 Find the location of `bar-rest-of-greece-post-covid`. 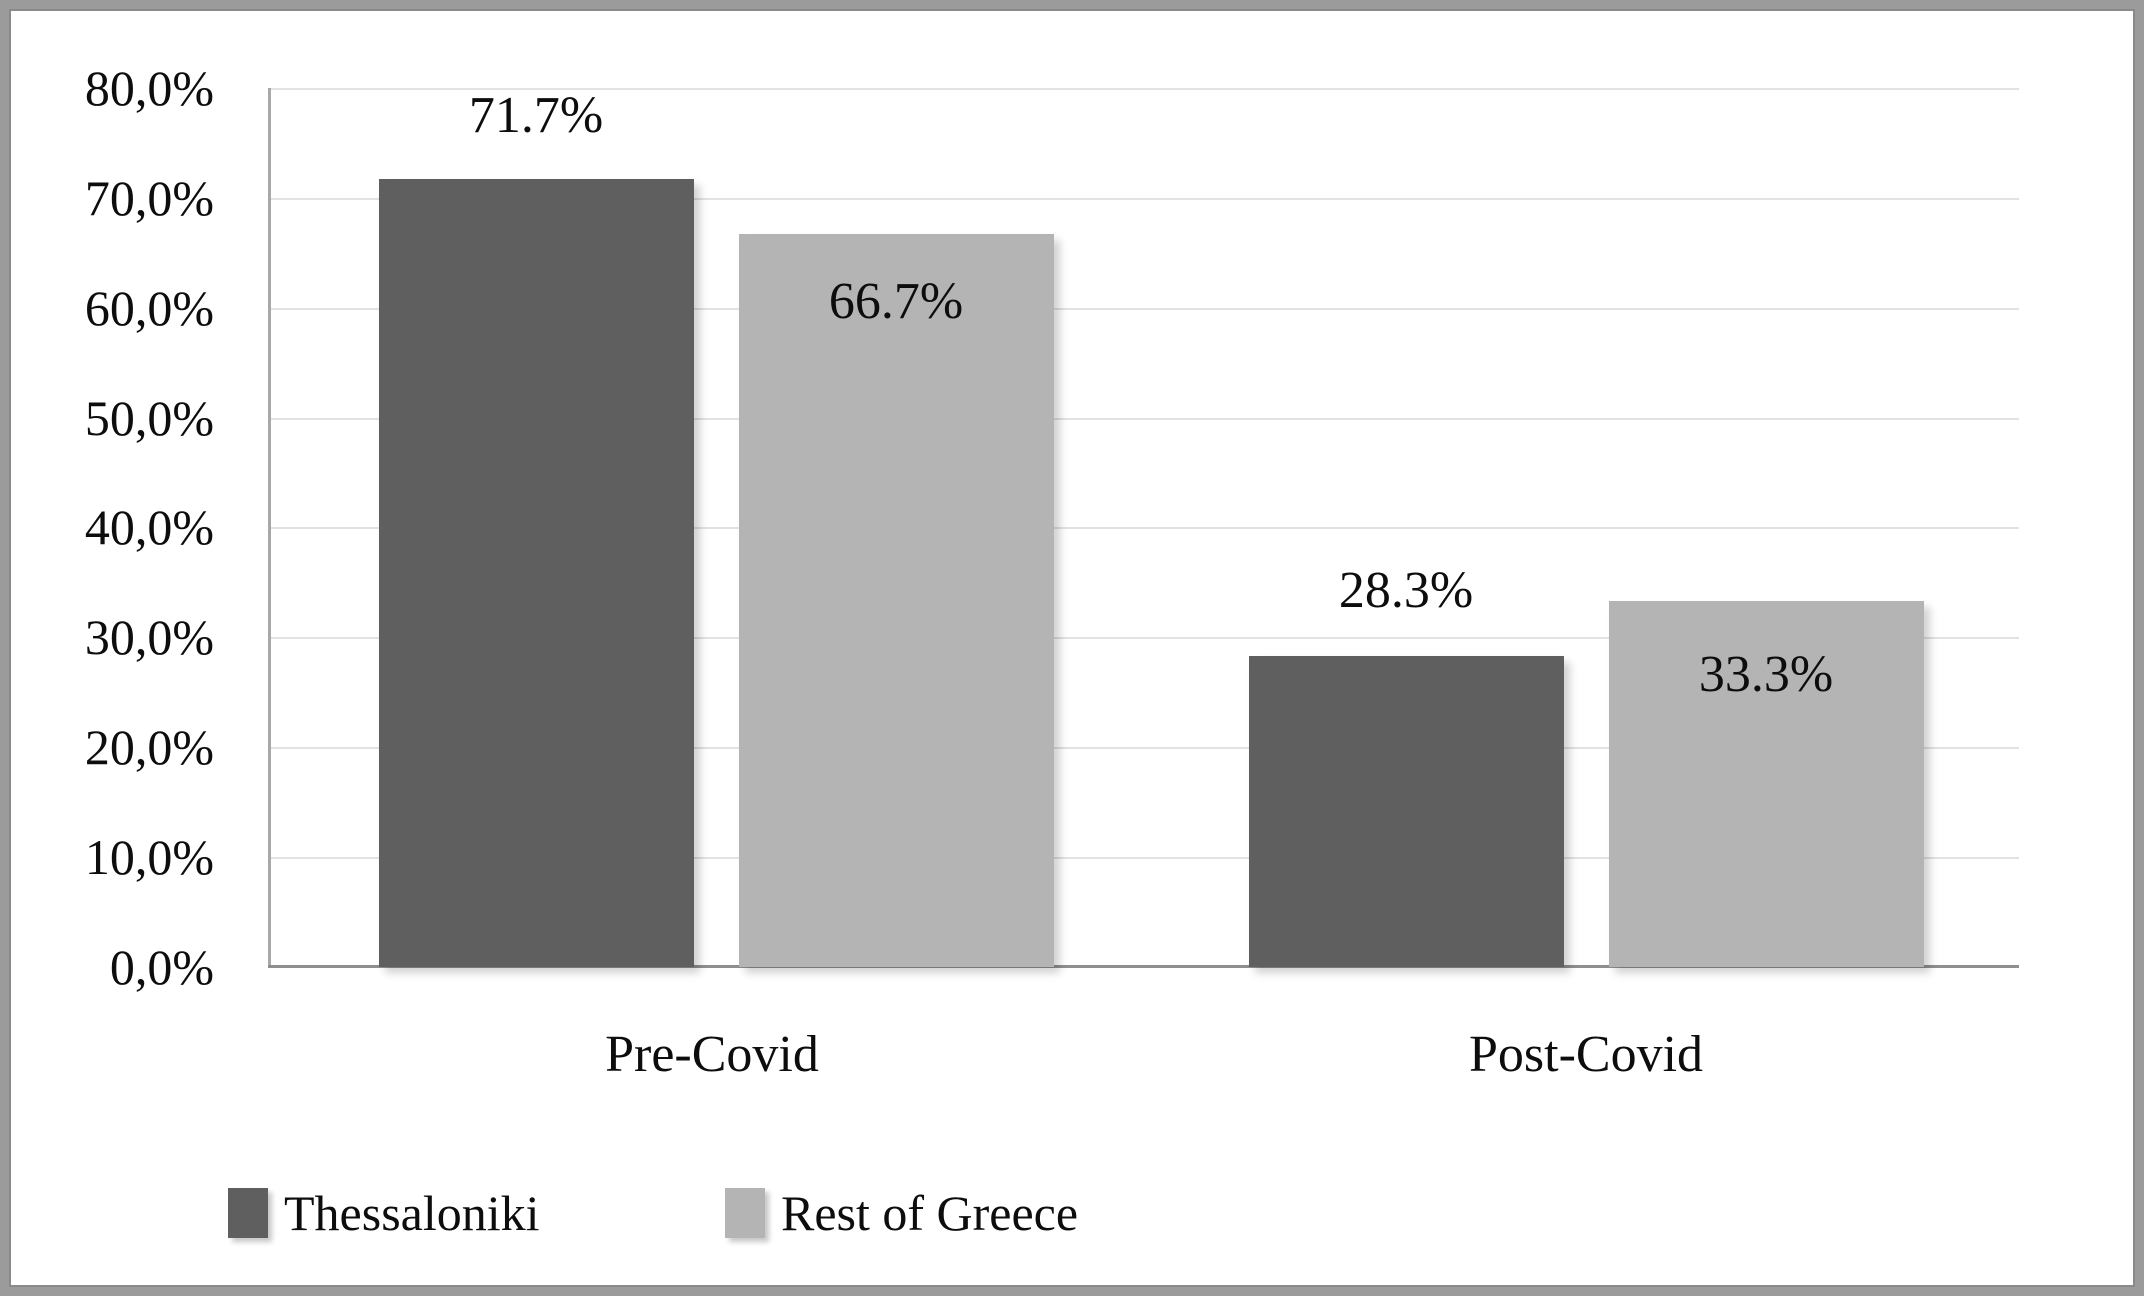

bar-rest-of-greece-post-covid is located at coordinates (1766, 784).